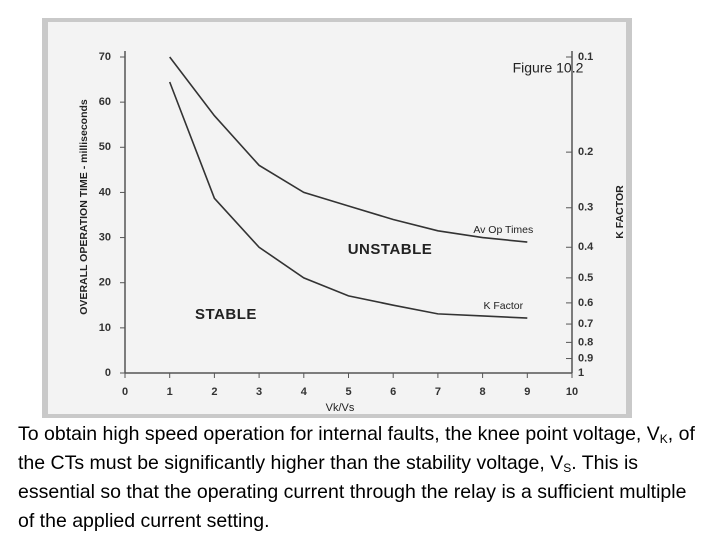 This screenshot has height=540, width=720. What do you see at coordinates (340, 408) in the screenshot?
I see `x-axis-label: Vk/Vs` at bounding box center [340, 408].